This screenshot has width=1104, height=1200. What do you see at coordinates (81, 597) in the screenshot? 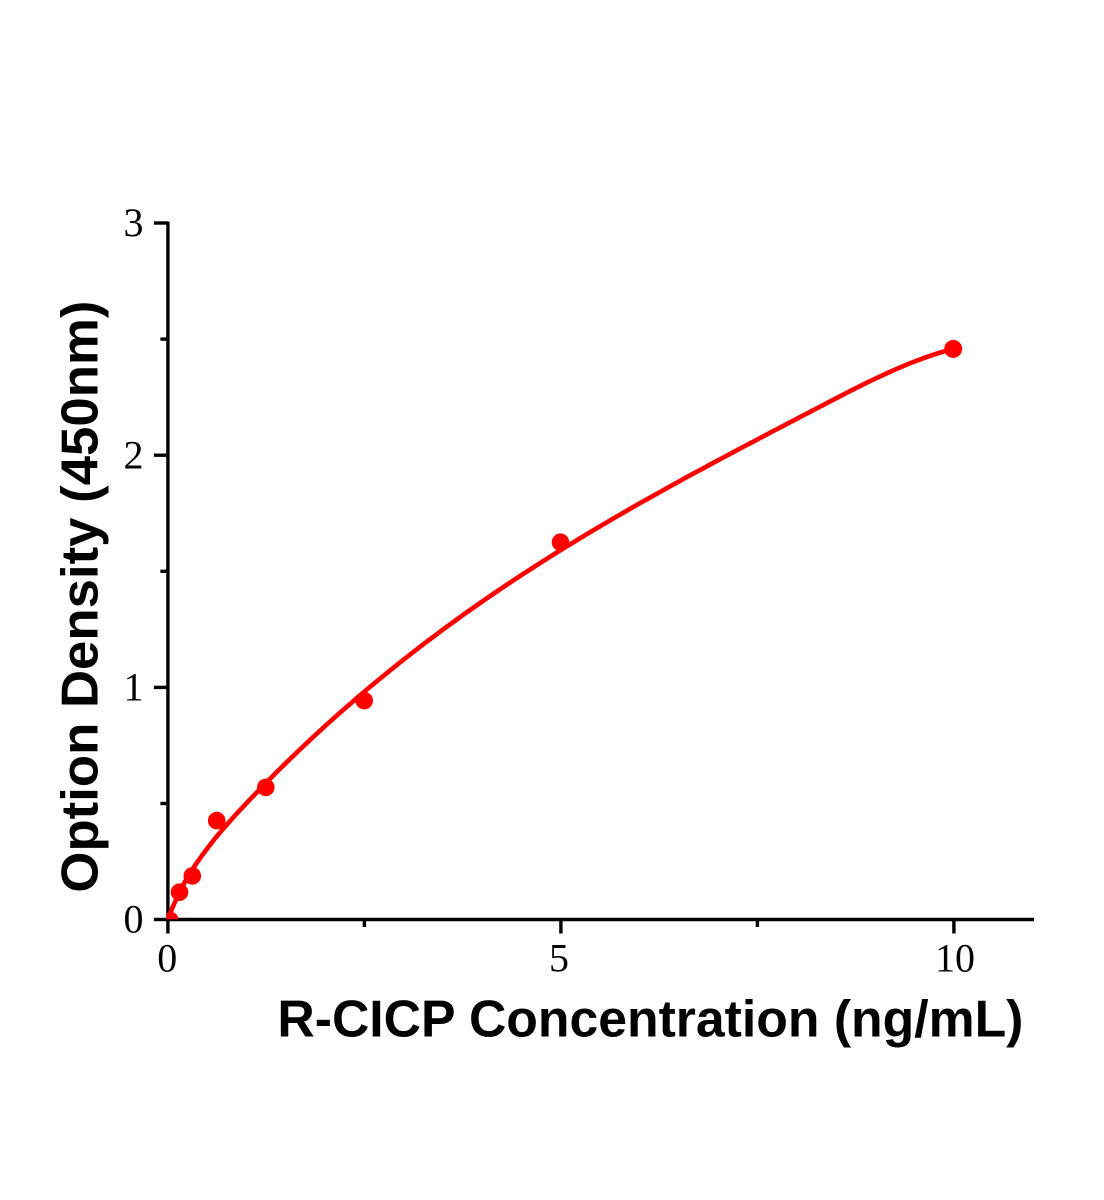
I see `svg-text: Option Density (450nm)` at bounding box center [81, 597].